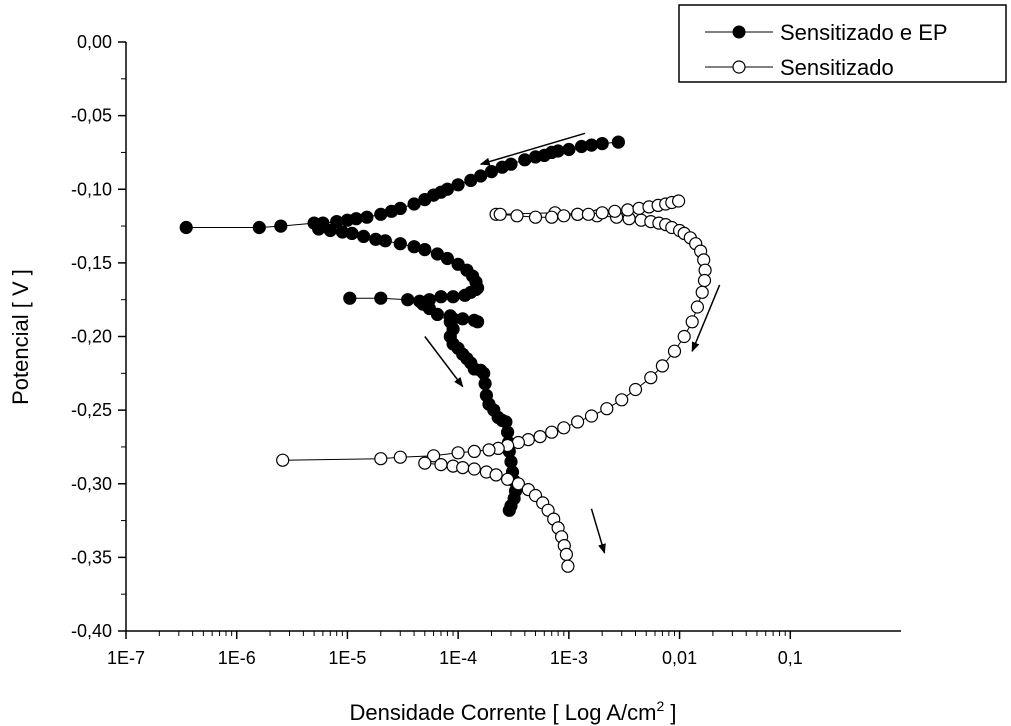  I want to click on y-tick-label: -0,15, so click(91, 263).